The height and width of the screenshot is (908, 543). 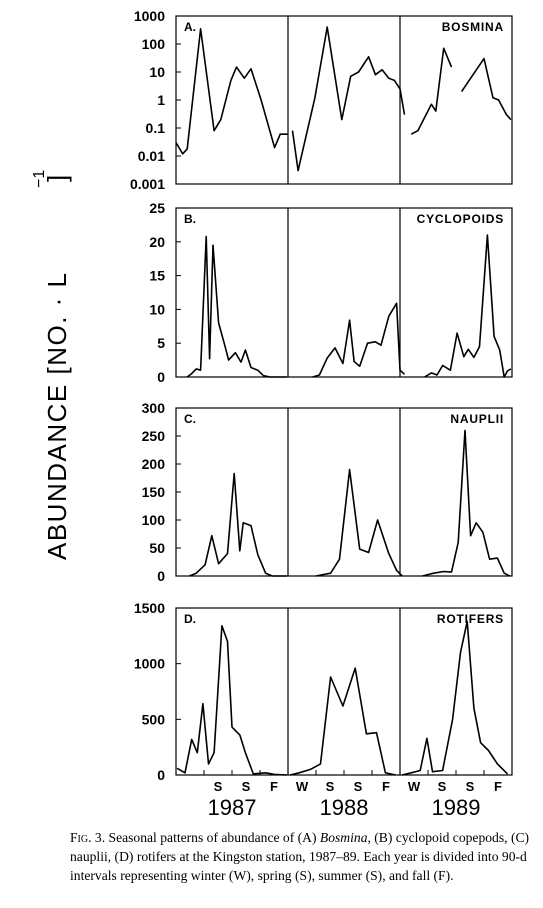 I want to click on y-axis-label: ABUNDANCE [NO. · L, so click(x=57, y=416).